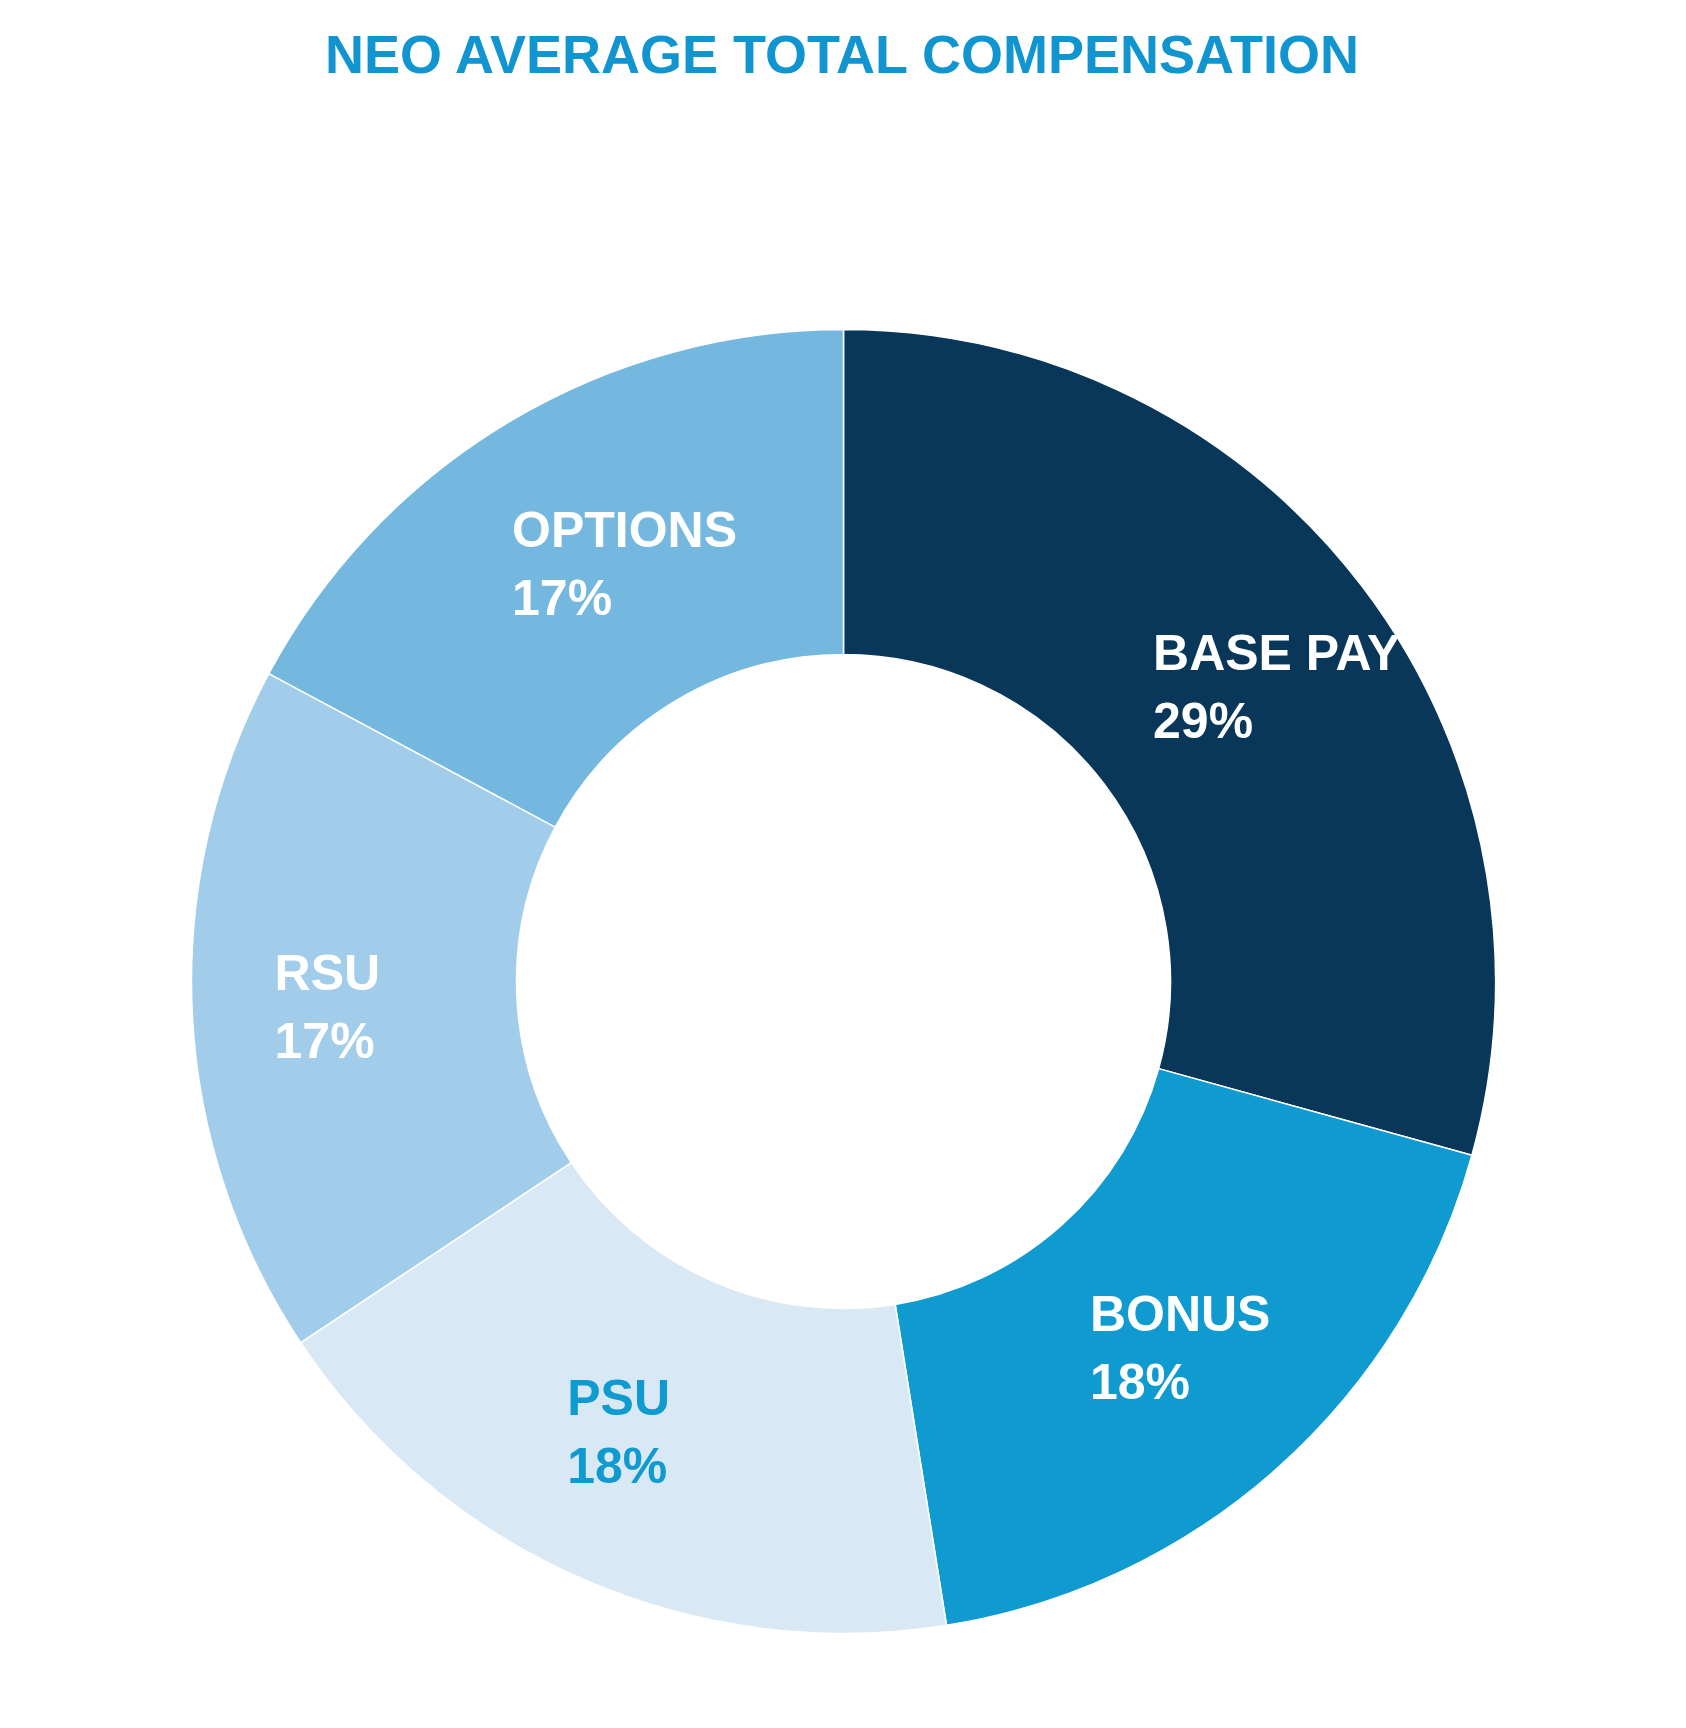 The image size is (1686, 1728). What do you see at coordinates (619, 1397) in the screenshot?
I see `slice-label: PSU` at bounding box center [619, 1397].